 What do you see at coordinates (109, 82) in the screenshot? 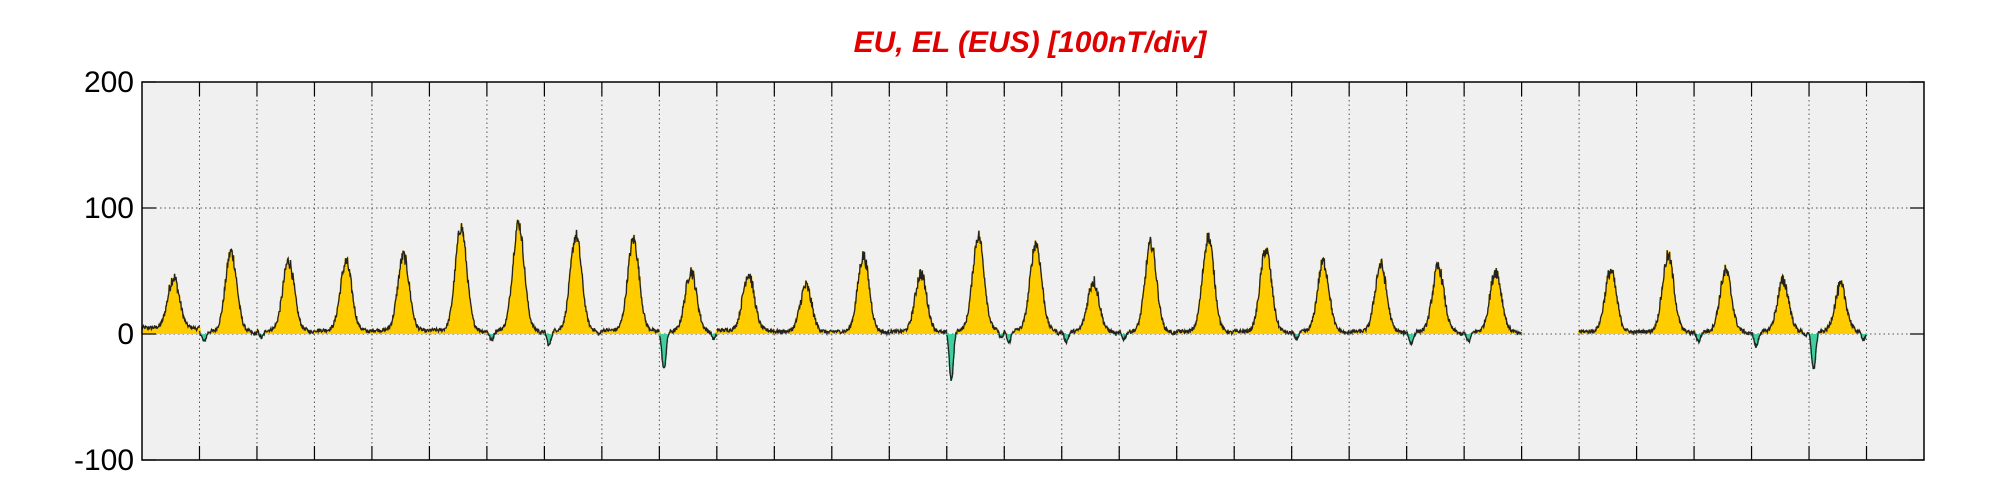
I see `y-tick-label: 200` at bounding box center [109, 82].